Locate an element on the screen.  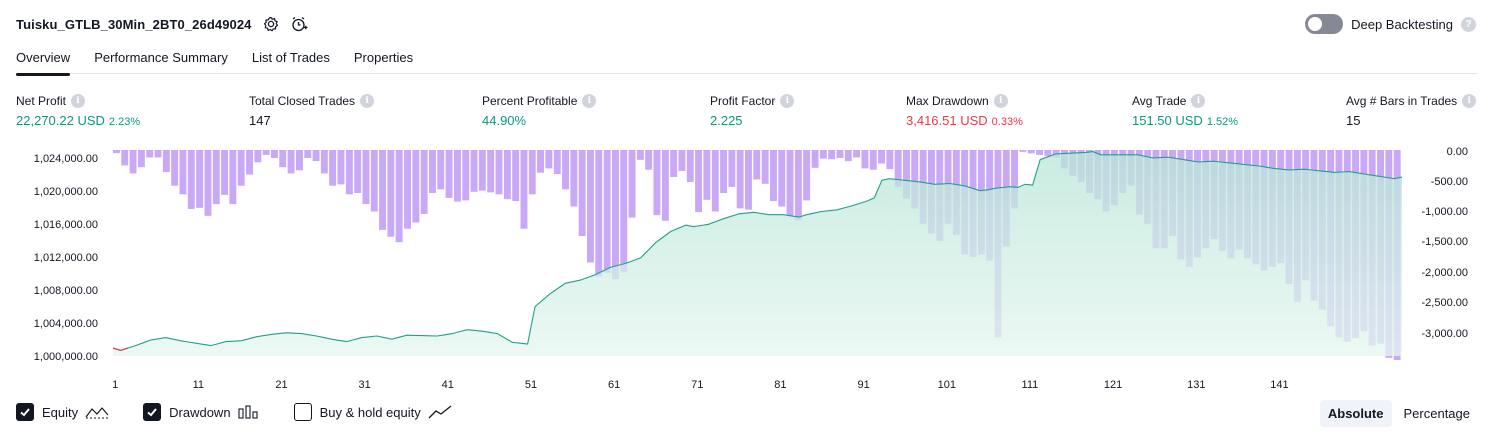
metric-value: 22,270.22 USD is located at coordinates (60, 120).